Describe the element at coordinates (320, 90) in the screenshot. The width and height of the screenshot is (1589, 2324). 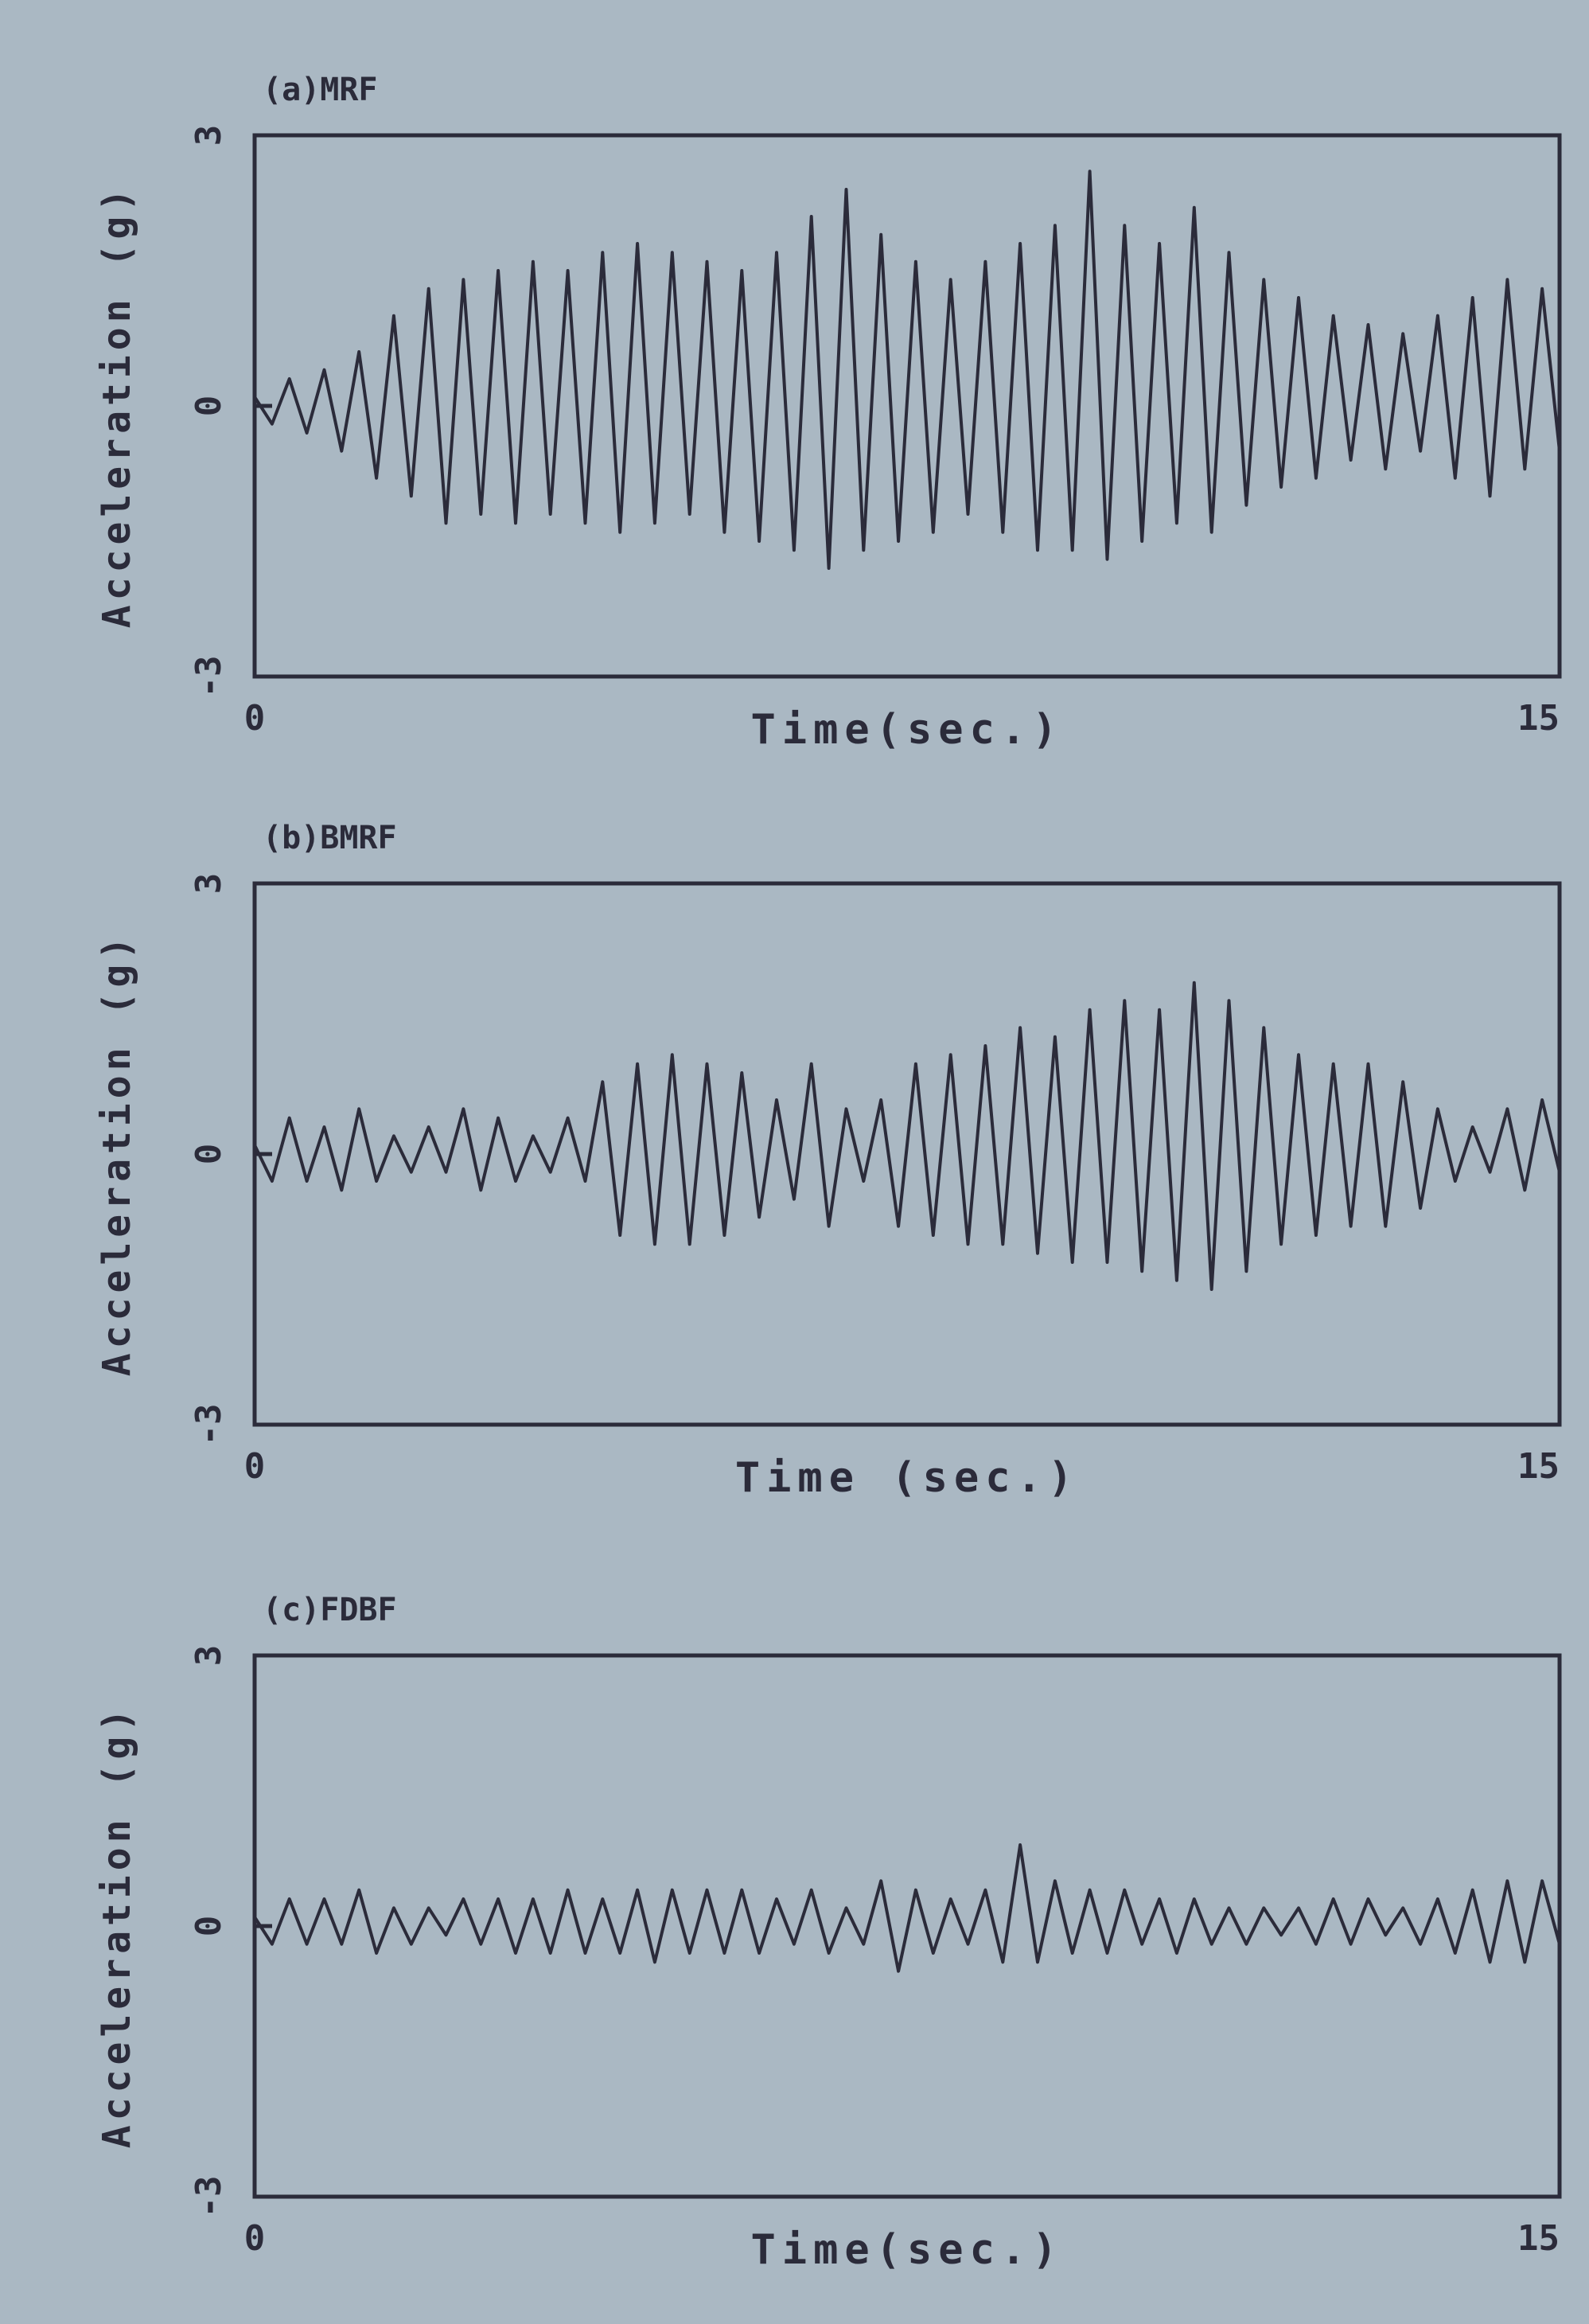
I see `chart-title: (a)MRF` at that location.